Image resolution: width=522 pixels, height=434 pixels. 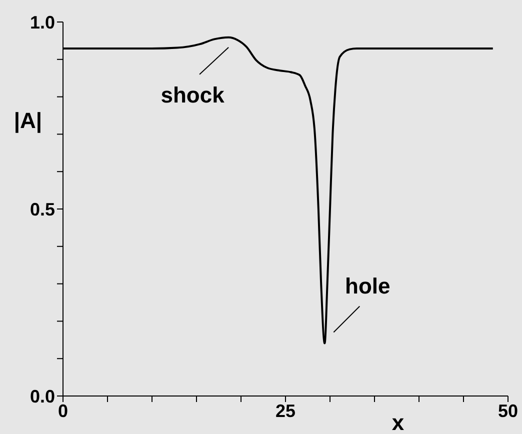 I want to click on annotation: shock, so click(x=193, y=95).